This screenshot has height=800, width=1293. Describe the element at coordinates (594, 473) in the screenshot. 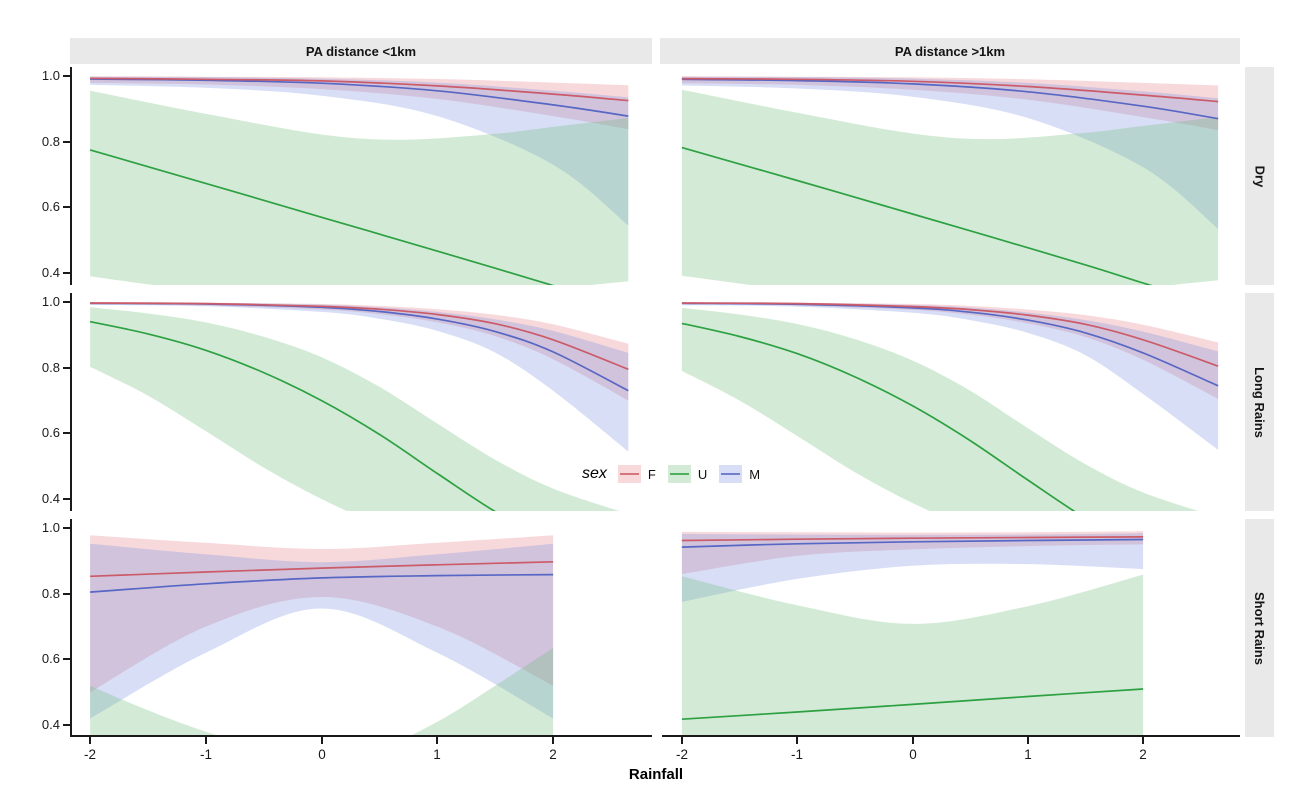

I see `legend-title: sex` at that location.